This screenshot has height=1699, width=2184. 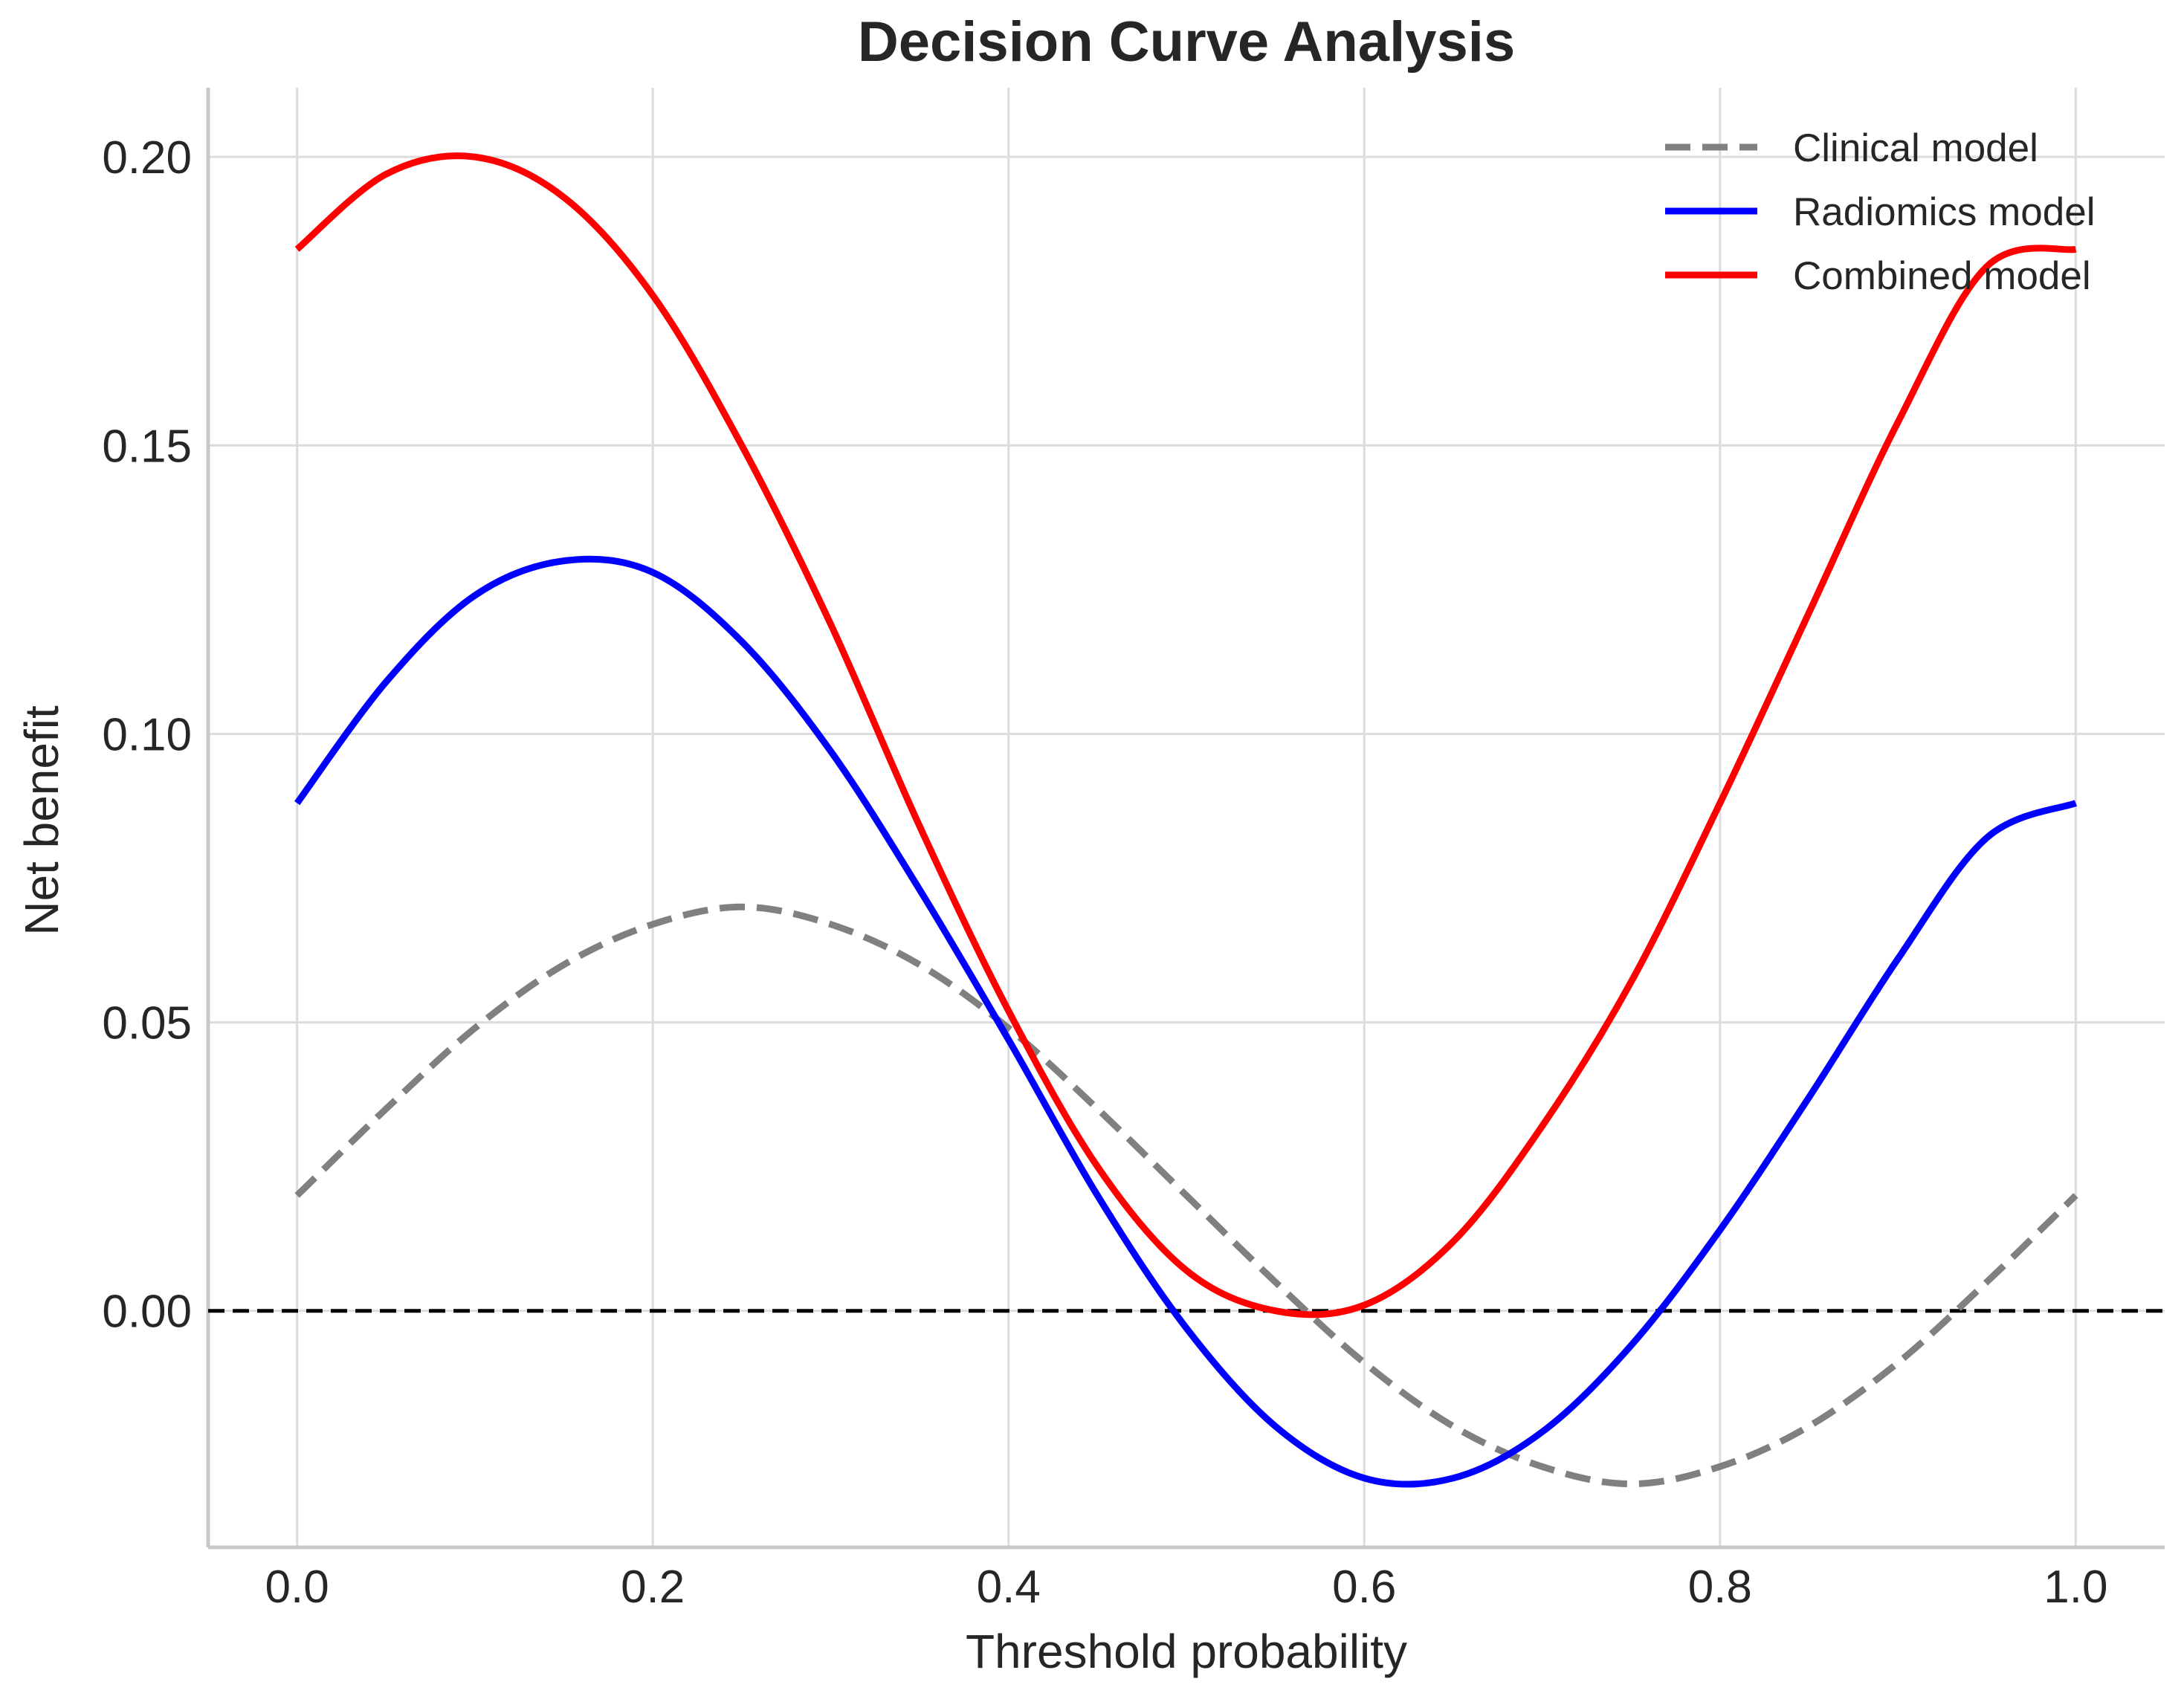 What do you see at coordinates (1187, 1587) in the screenshot?
I see `x-tick-labels: 0.0 0.2 0.4 0.6 0.8 1.0` at bounding box center [1187, 1587].